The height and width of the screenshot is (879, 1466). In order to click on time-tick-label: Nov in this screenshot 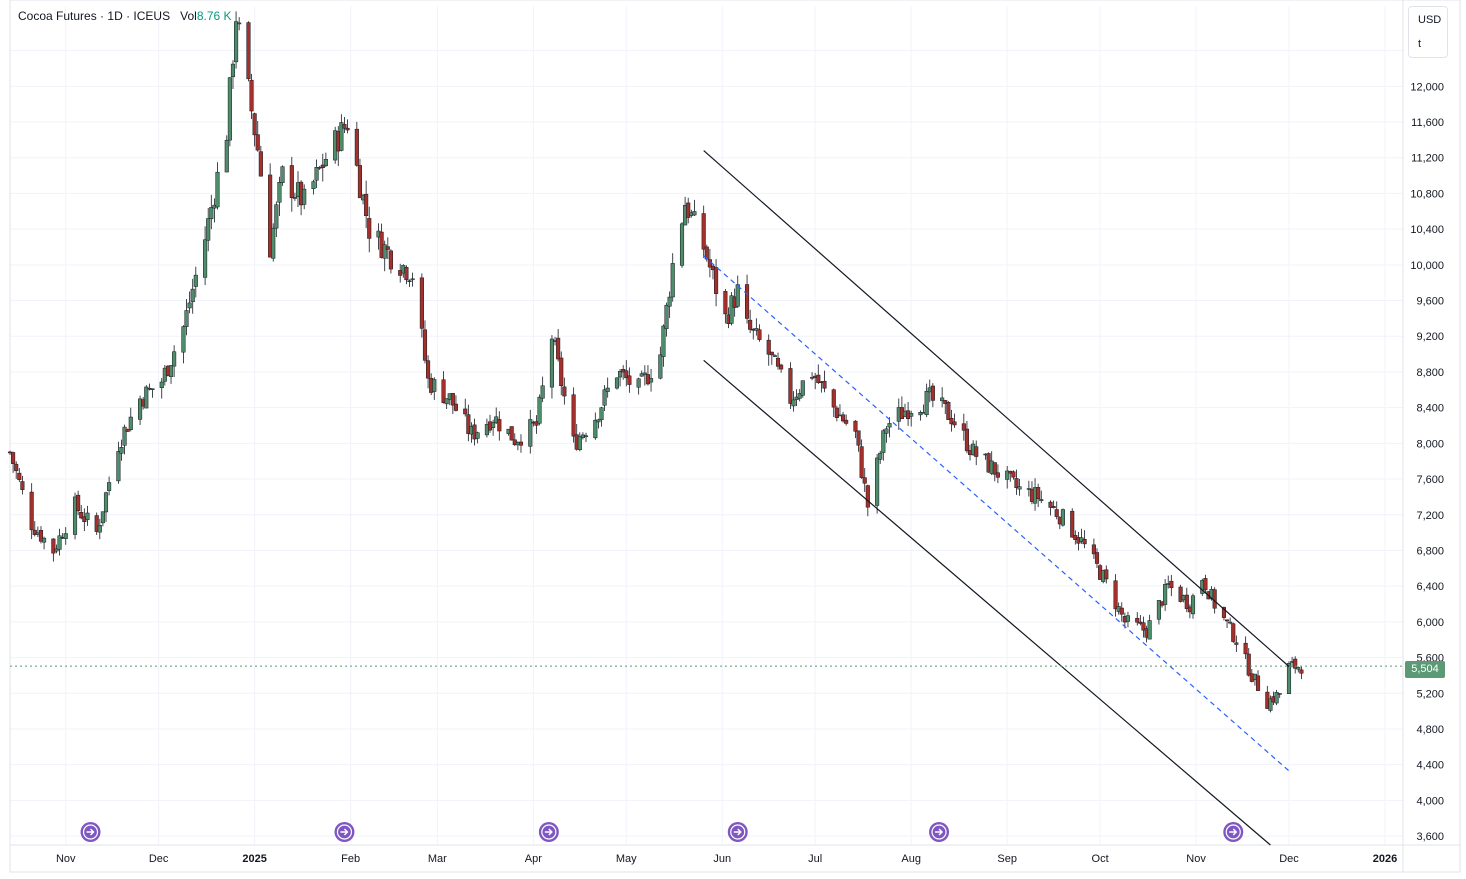, I will do `click(66, 859)`.